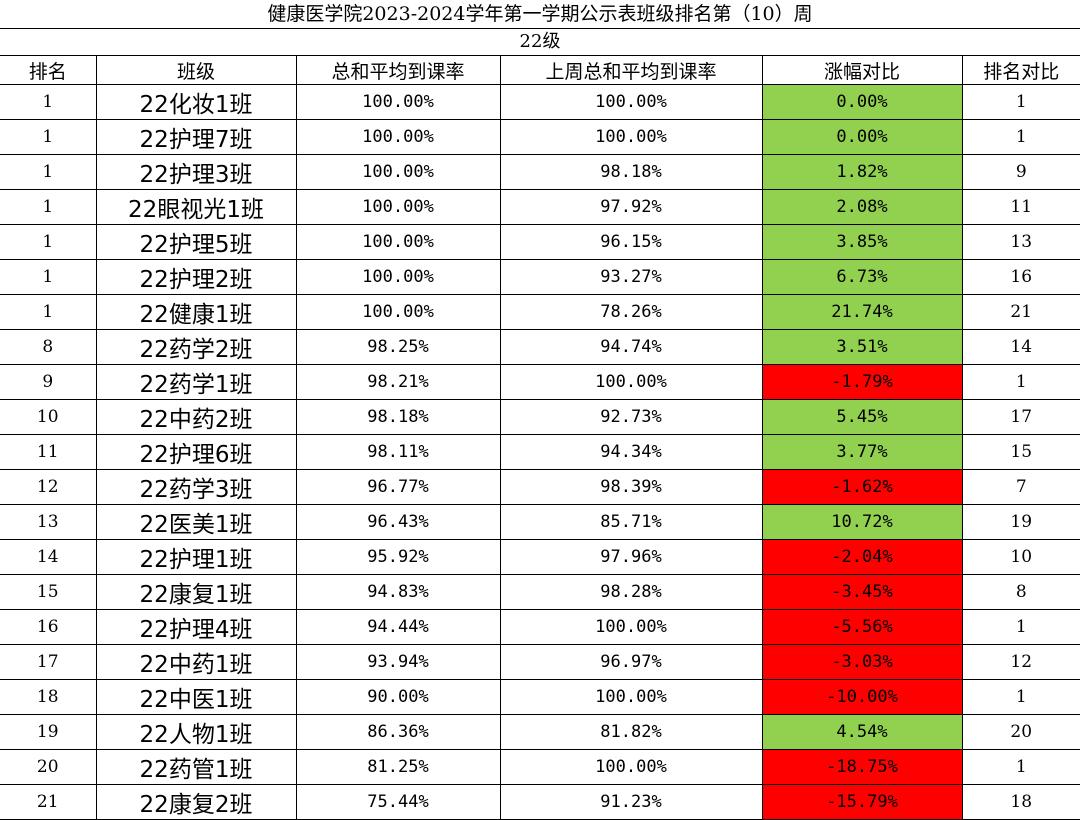 The image size is (1080, 820). Describe the element at coordinates (48, 697) in the screenshot. I see `rank-cell: 18` at that location.